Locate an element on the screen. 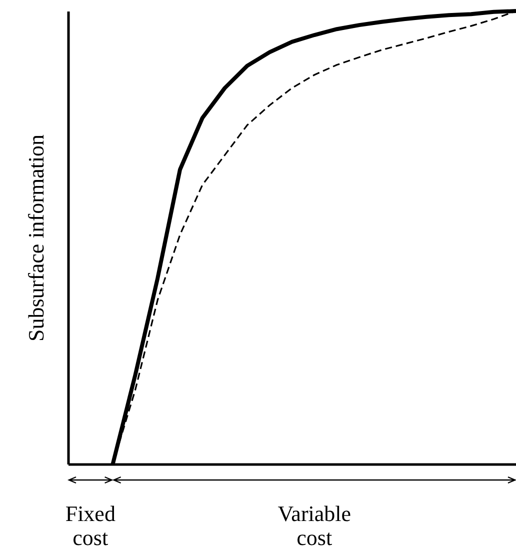 The height and width of the screenshot is (554, 516). text: Variable cost is located at coordinates (314, 525).